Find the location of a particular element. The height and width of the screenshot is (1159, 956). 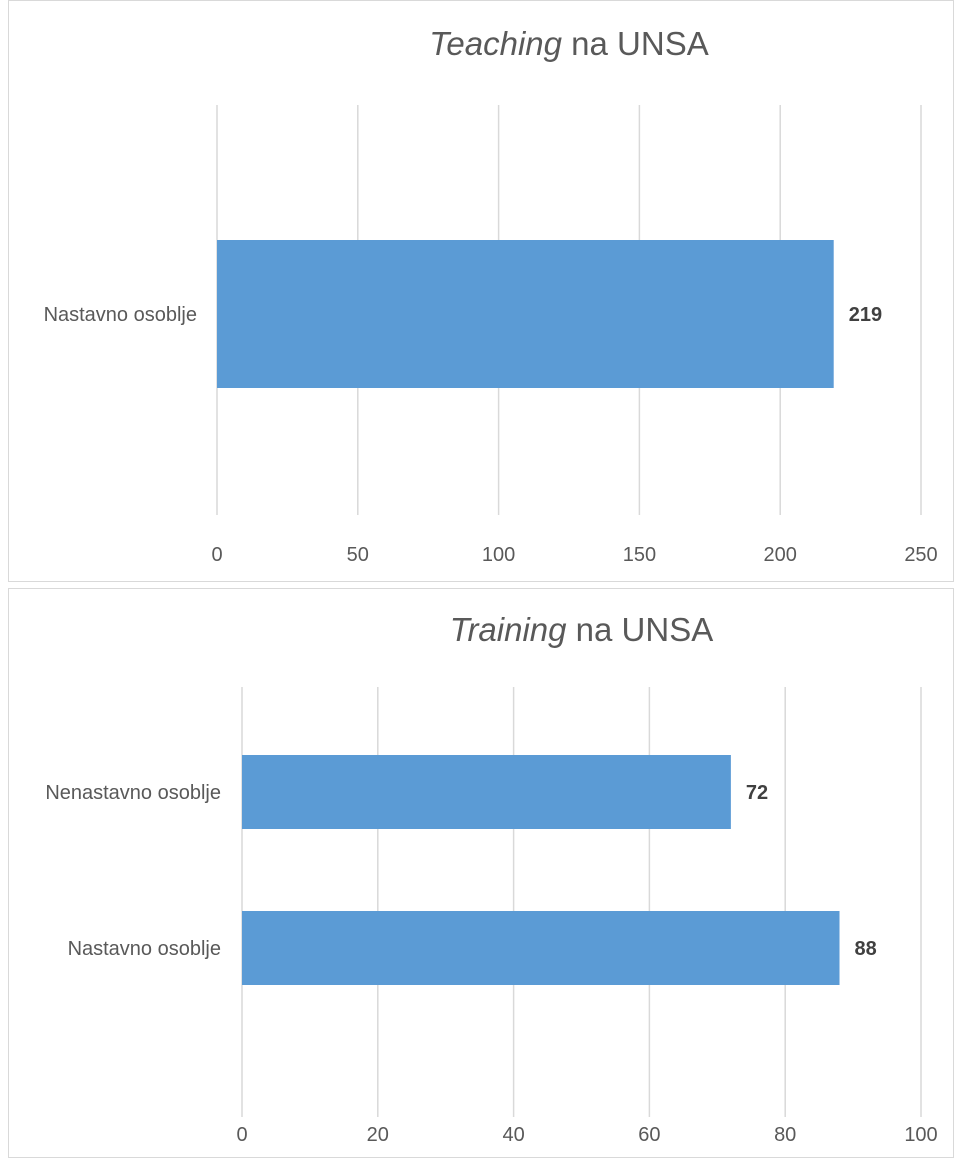

training-tick-label: 60 is located at coordinates (649, 1135).